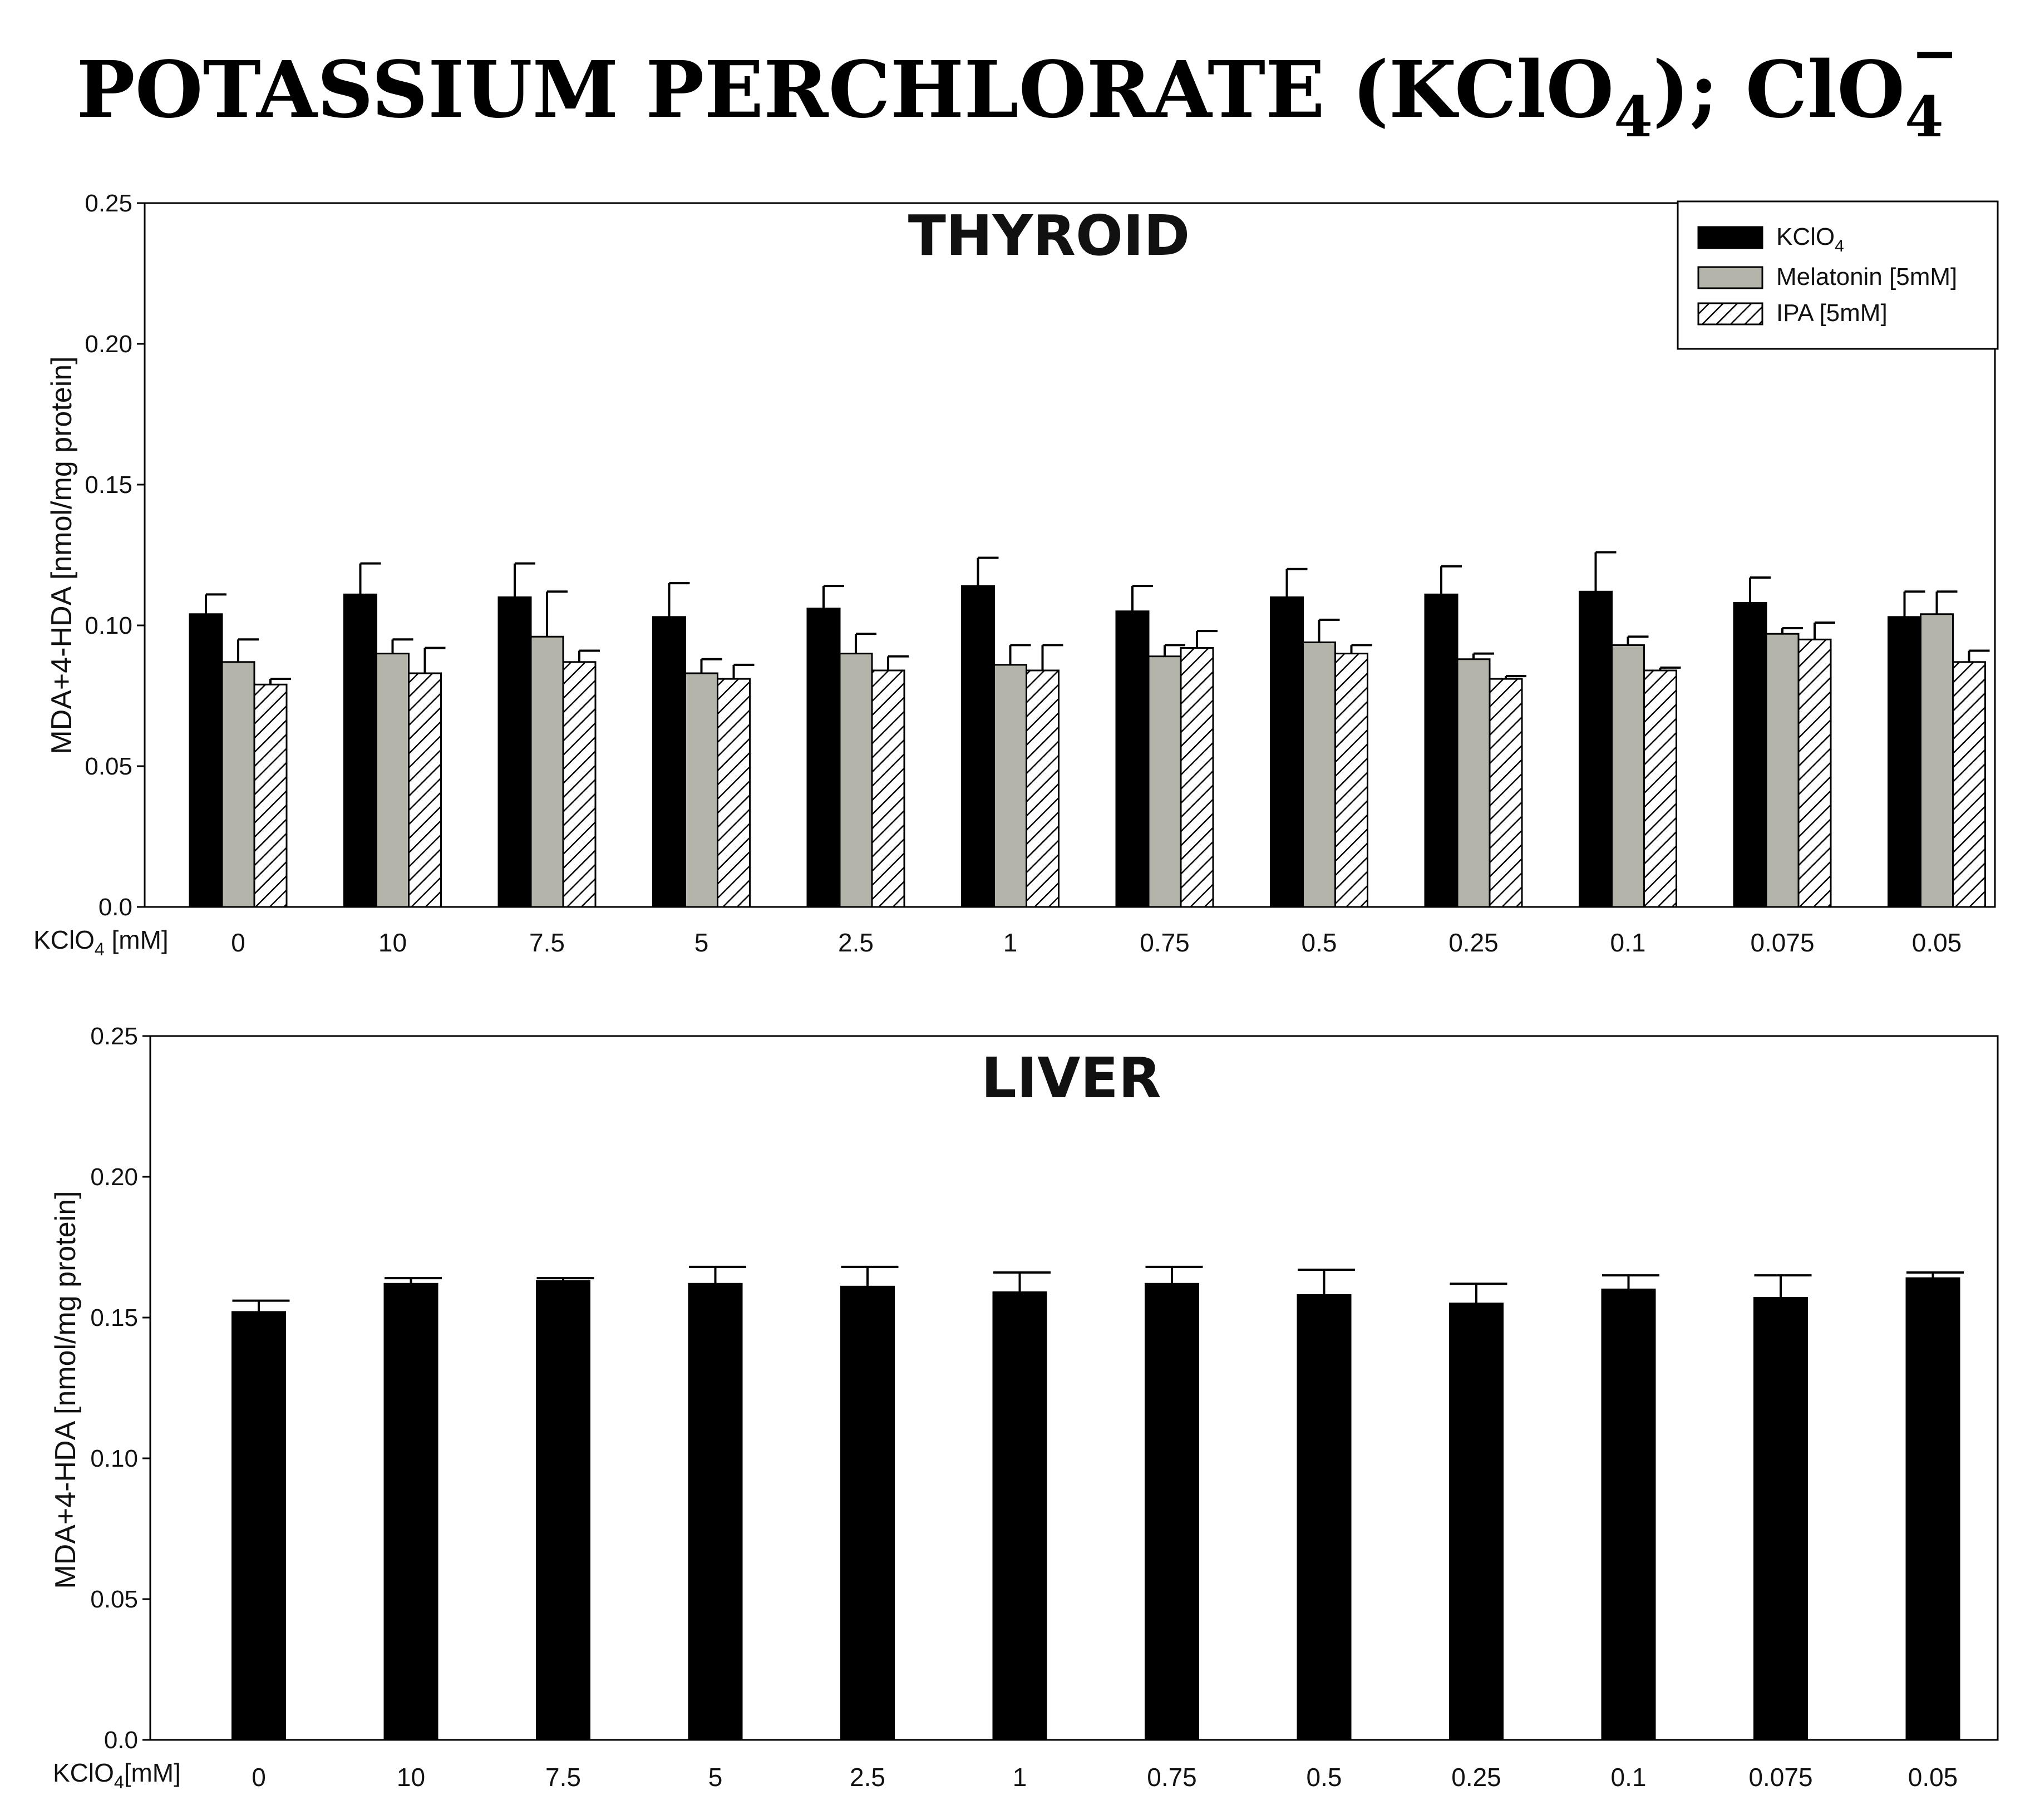 Image resolution: width=2035 pixels, height=1820 pixels. I want to click on figure-title: POTASSIUM PERCHLORATE (KClO4); ClO4−, so click(1017, 85).